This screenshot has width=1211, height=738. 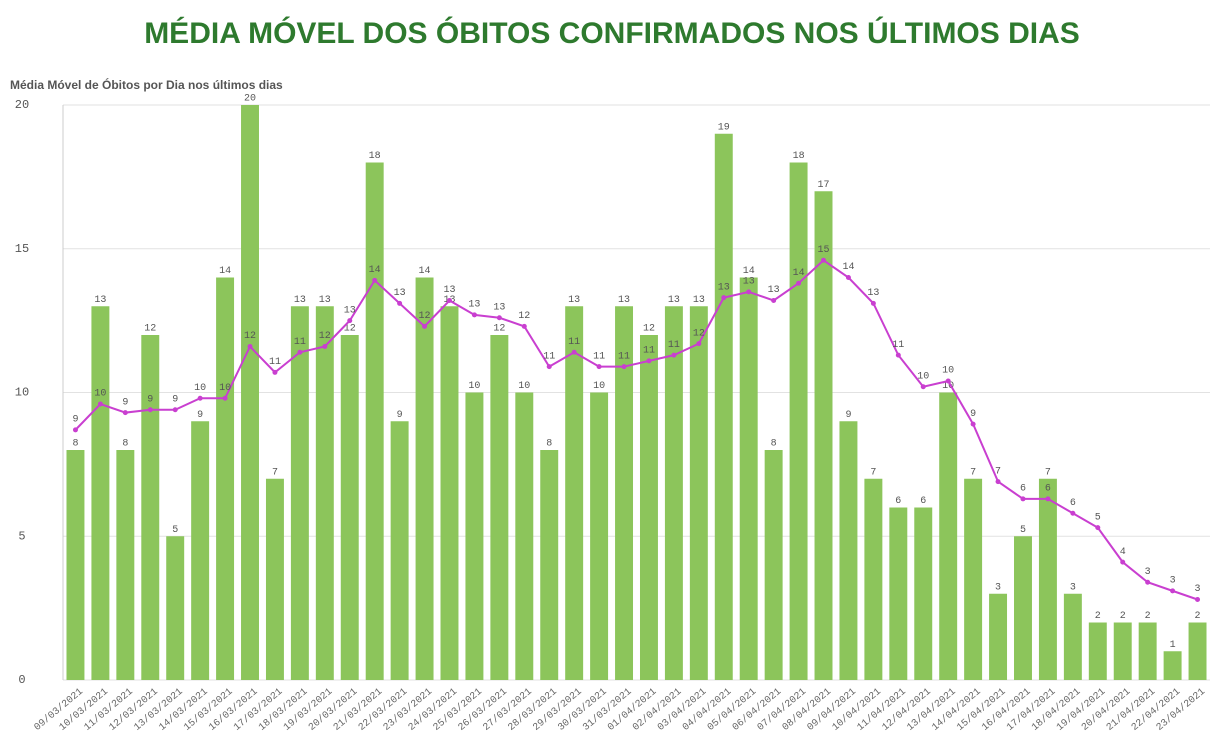 What do you see at coordinates (425, 316) in the screenshot?
I see `line-value-label: 12` at bounding box center [425, 316].